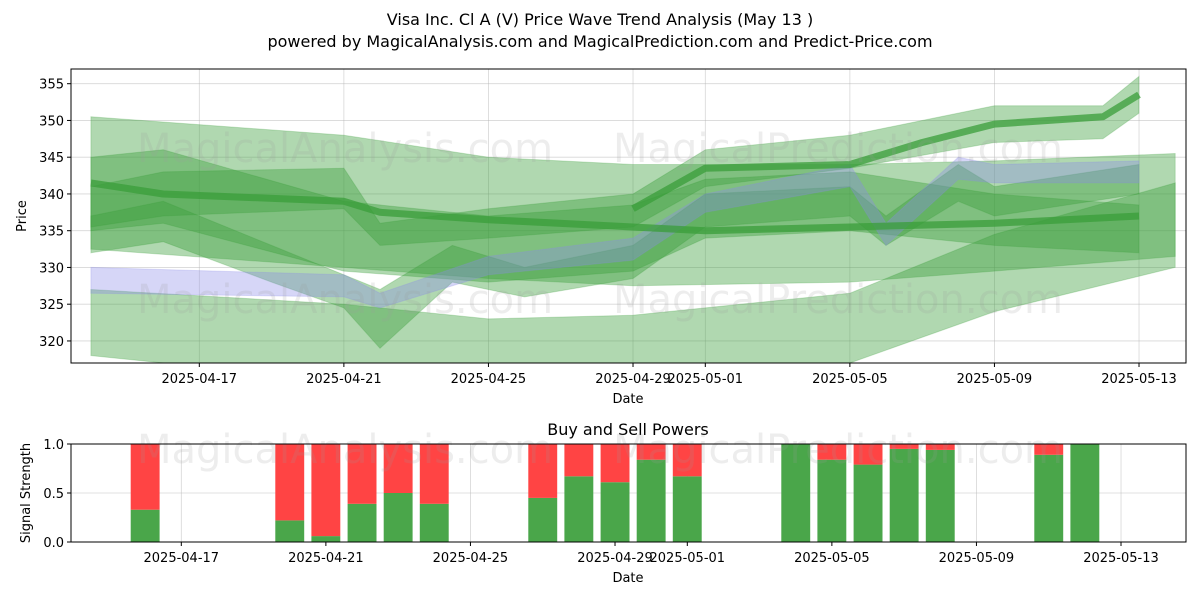  What do you see at coordinates (53, 494) in the screenshot?
I see `signal-y-tick-label: 0.5` at bounding box center [53, 494].